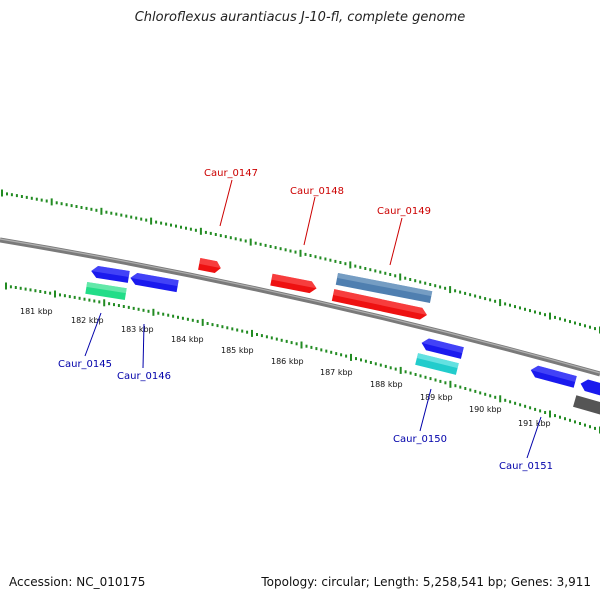 This screenshot has width=600, height=600. What do you see at coordinates (485, 409) in the screenshot?
I see `scale-label-190: 190 kbp` at bounding box center [485, 409].